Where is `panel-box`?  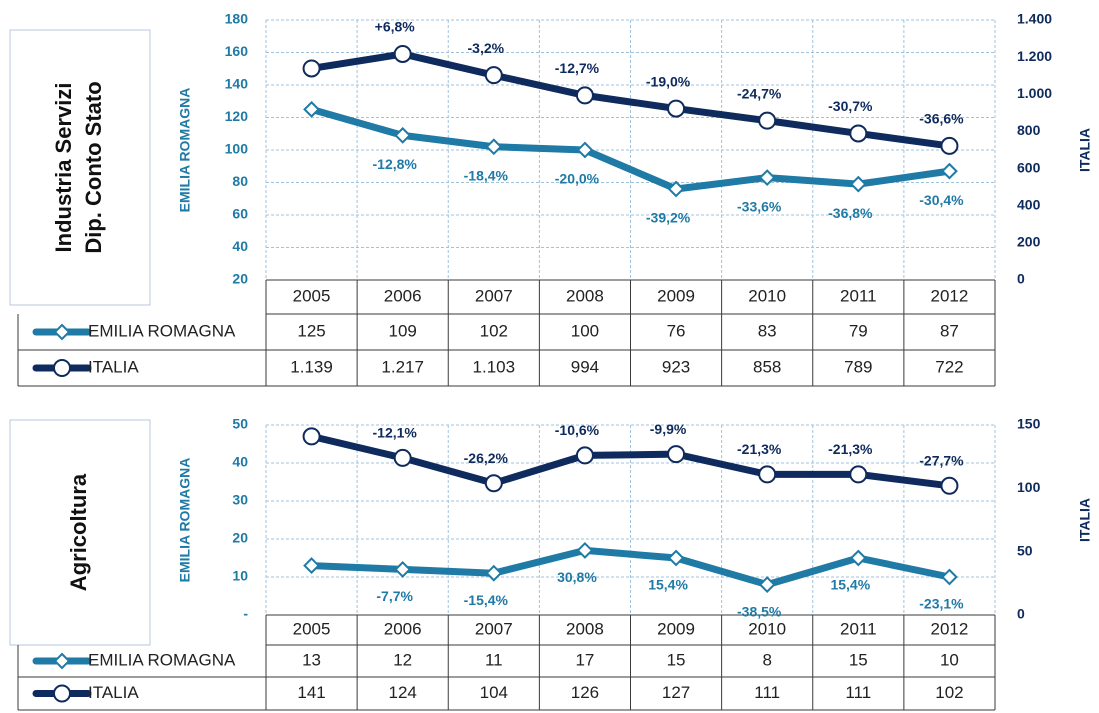 panel-box is located at coordinates (80, 532).